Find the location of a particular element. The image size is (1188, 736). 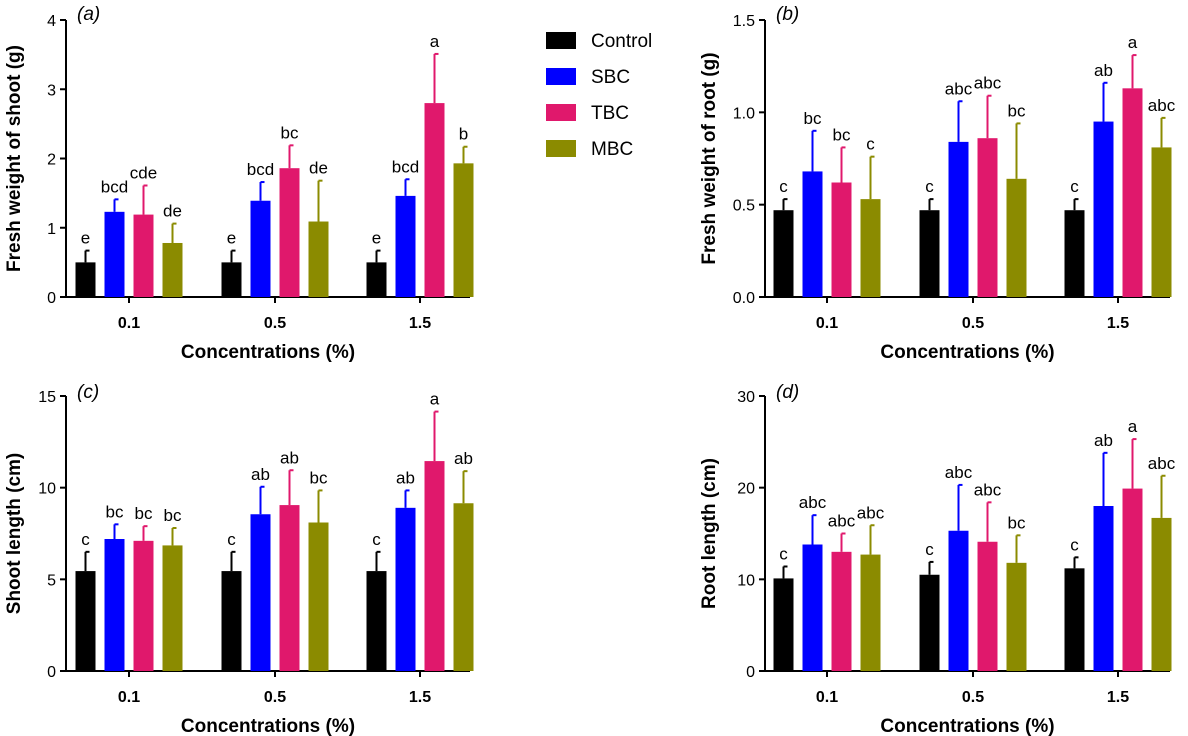

y-tick-label: 1 is located at coordinates (51, 229).